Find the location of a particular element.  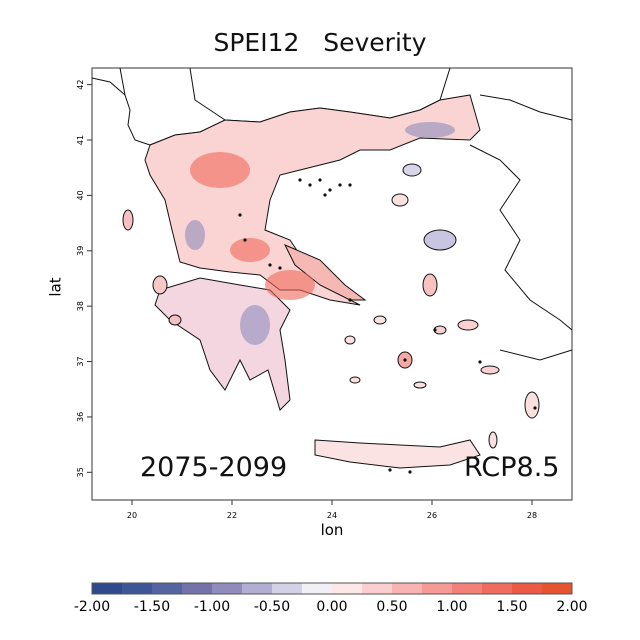

rhodes is located at coordinates (532, 405).